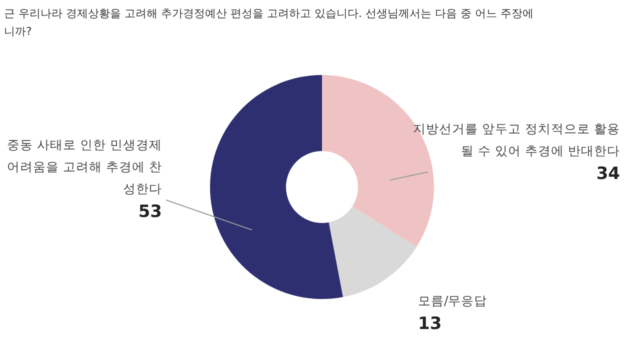 The width and height of the screenshot is (640, 360). Describe the element at coordinates (430, 324) in the screenshot. I see `data-label: 13` at that location.